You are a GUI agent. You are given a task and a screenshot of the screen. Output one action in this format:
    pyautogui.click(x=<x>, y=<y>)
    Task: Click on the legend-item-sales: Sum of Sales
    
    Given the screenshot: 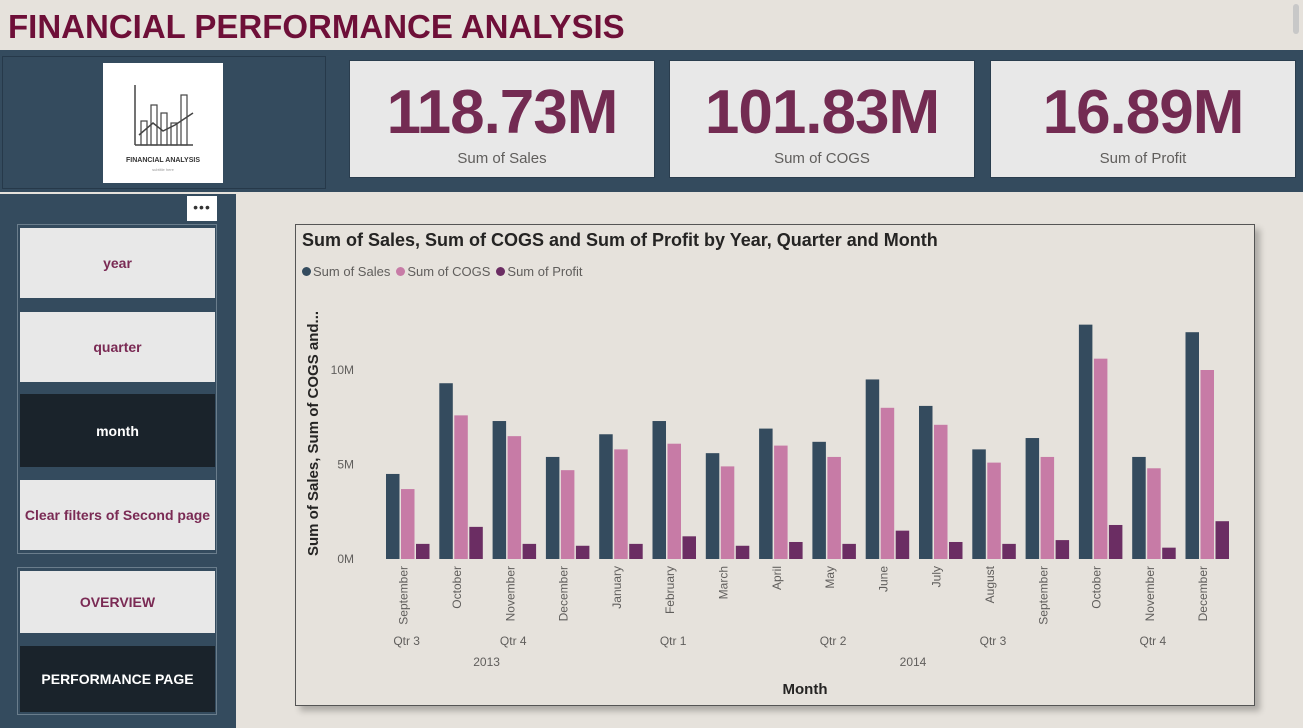 What is the action you would take?
    pyautogui.click(x=346, y=271)
    